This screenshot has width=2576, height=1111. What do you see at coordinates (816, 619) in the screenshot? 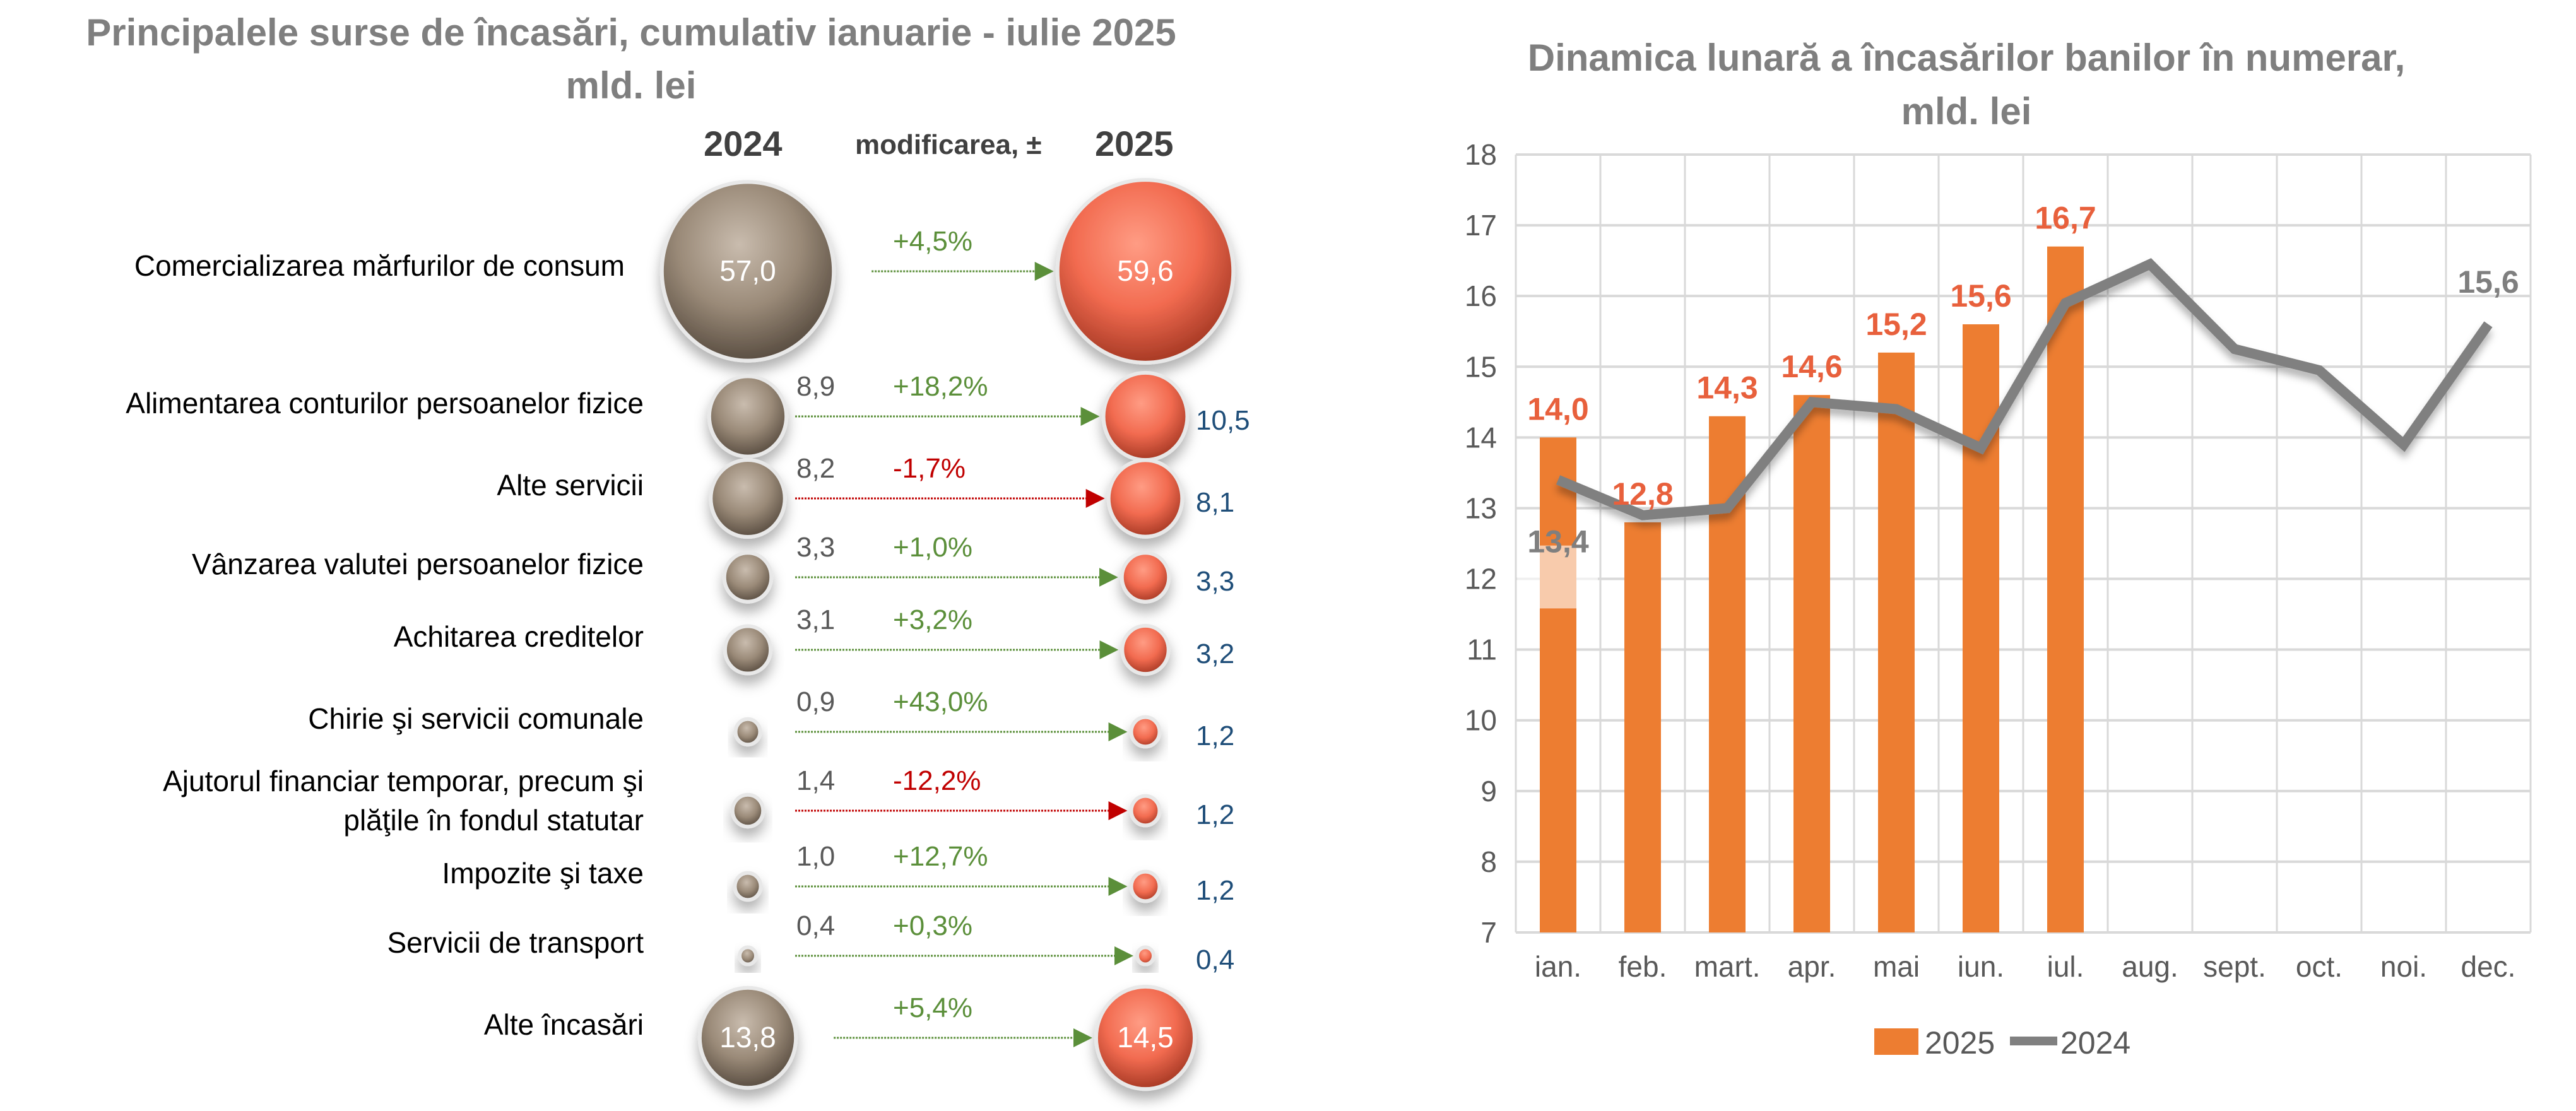
I see `value-2024: 3,1` at bounding box center [816, 619].